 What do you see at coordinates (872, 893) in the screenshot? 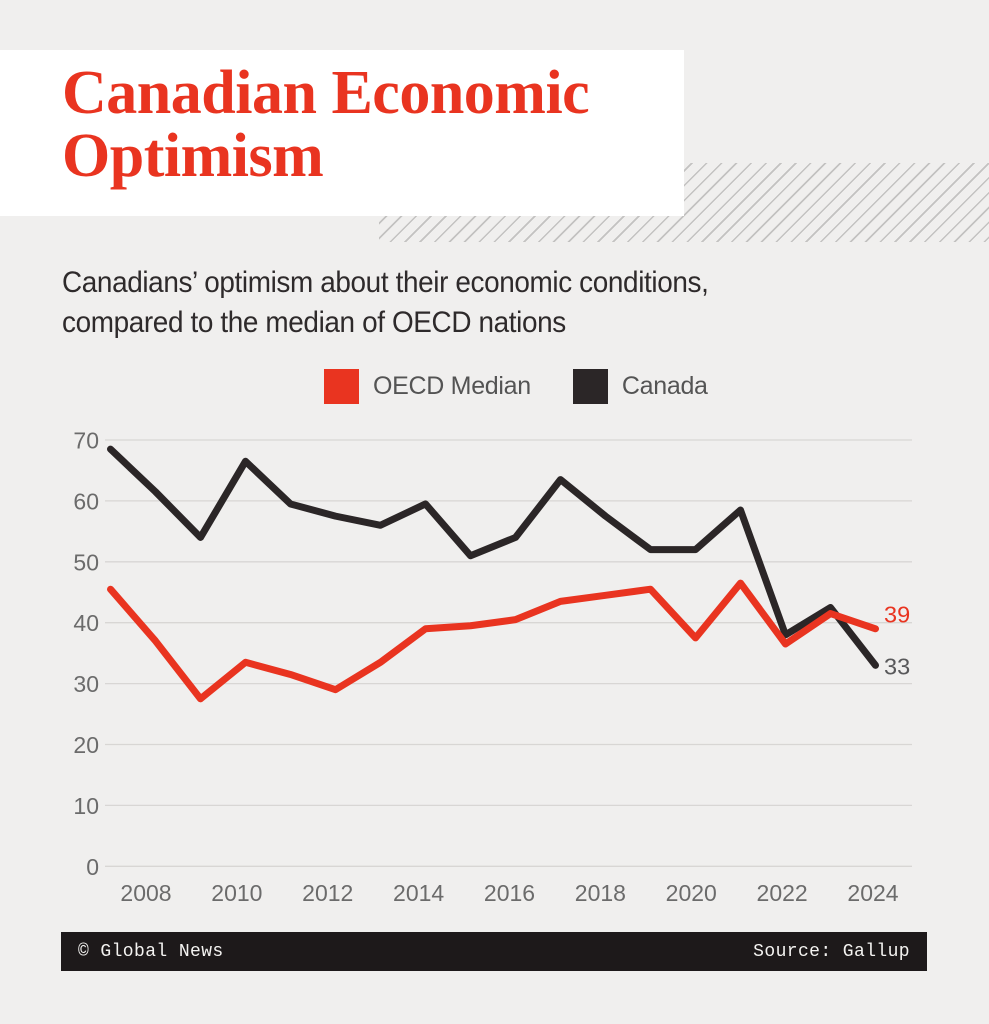
I see `x-tick-label: 2024` at bounding box center [872, 893].